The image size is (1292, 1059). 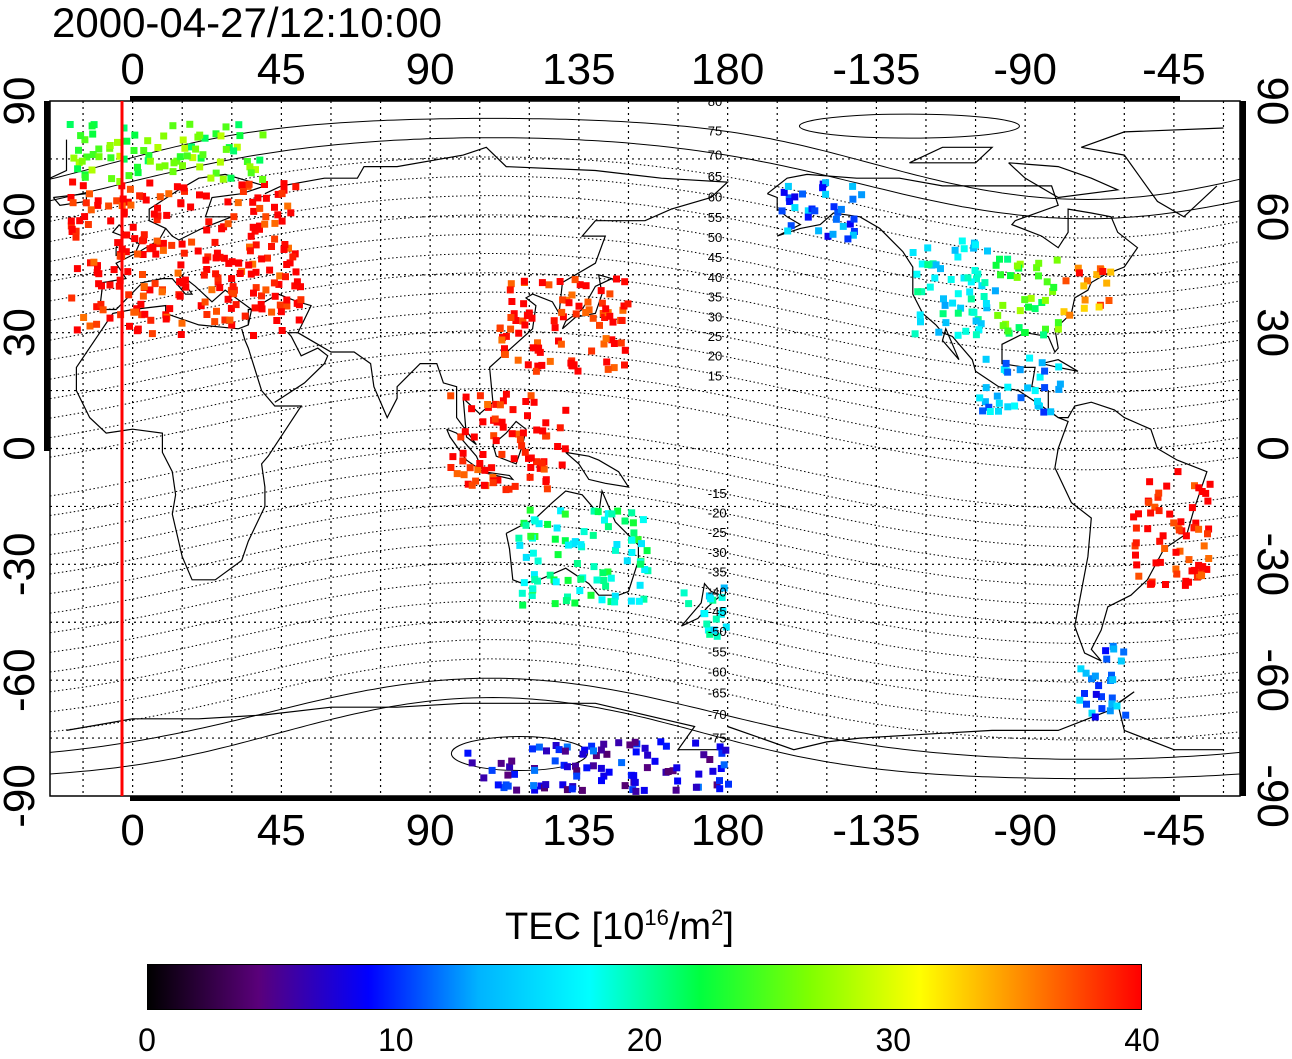 What do you see at coordinates (22, 448) in the screenshot?
I see `left-lat-tick-label: 0` at bounding box center [22, 448].